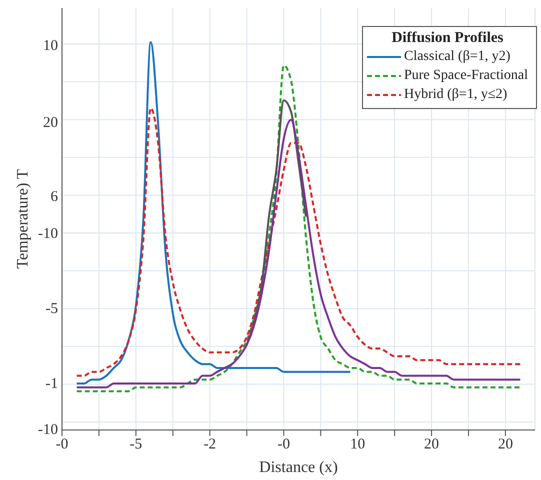  Describe the element at coordinates (298, 467) in the screenshot. I see `x-axis-title: Distance (x)` at that location.